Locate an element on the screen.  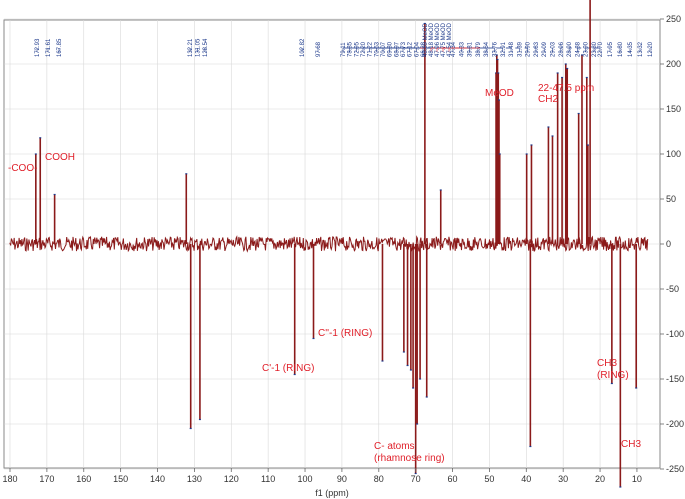
annotation-rhamnose: (rhamnose ring) is located at coordinates (409, 458).